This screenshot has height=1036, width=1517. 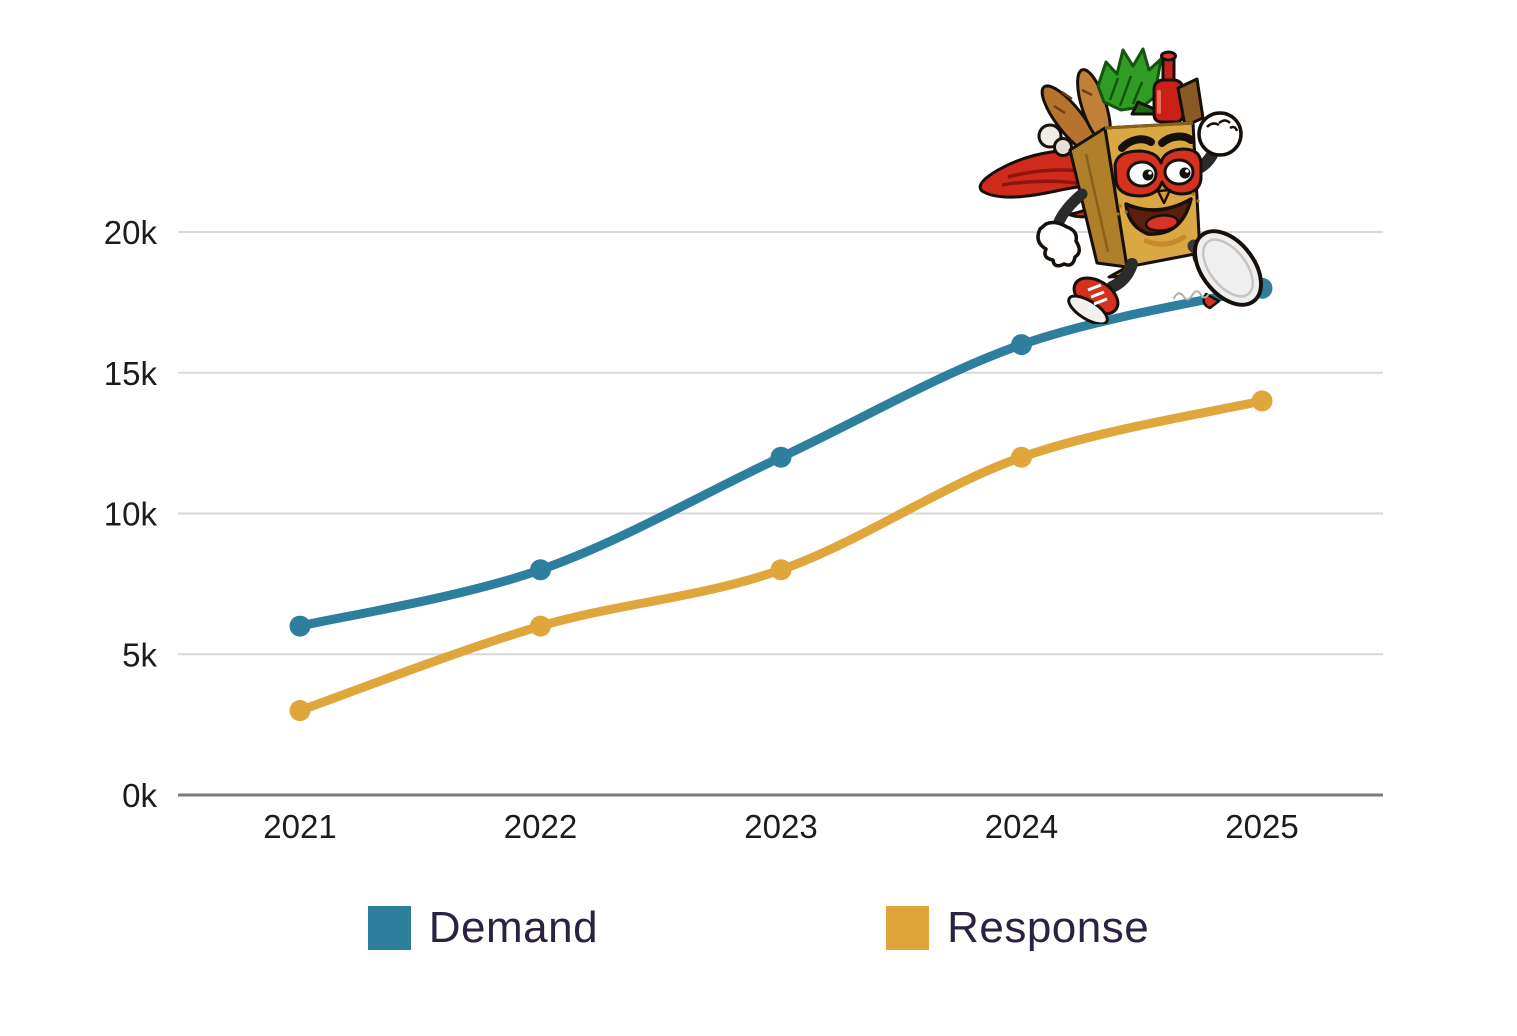 What do you see at coordinates (1261, 826) in the screenshot?
I see `x-tick-2025: 2025` at bounding box center [1261, 826].